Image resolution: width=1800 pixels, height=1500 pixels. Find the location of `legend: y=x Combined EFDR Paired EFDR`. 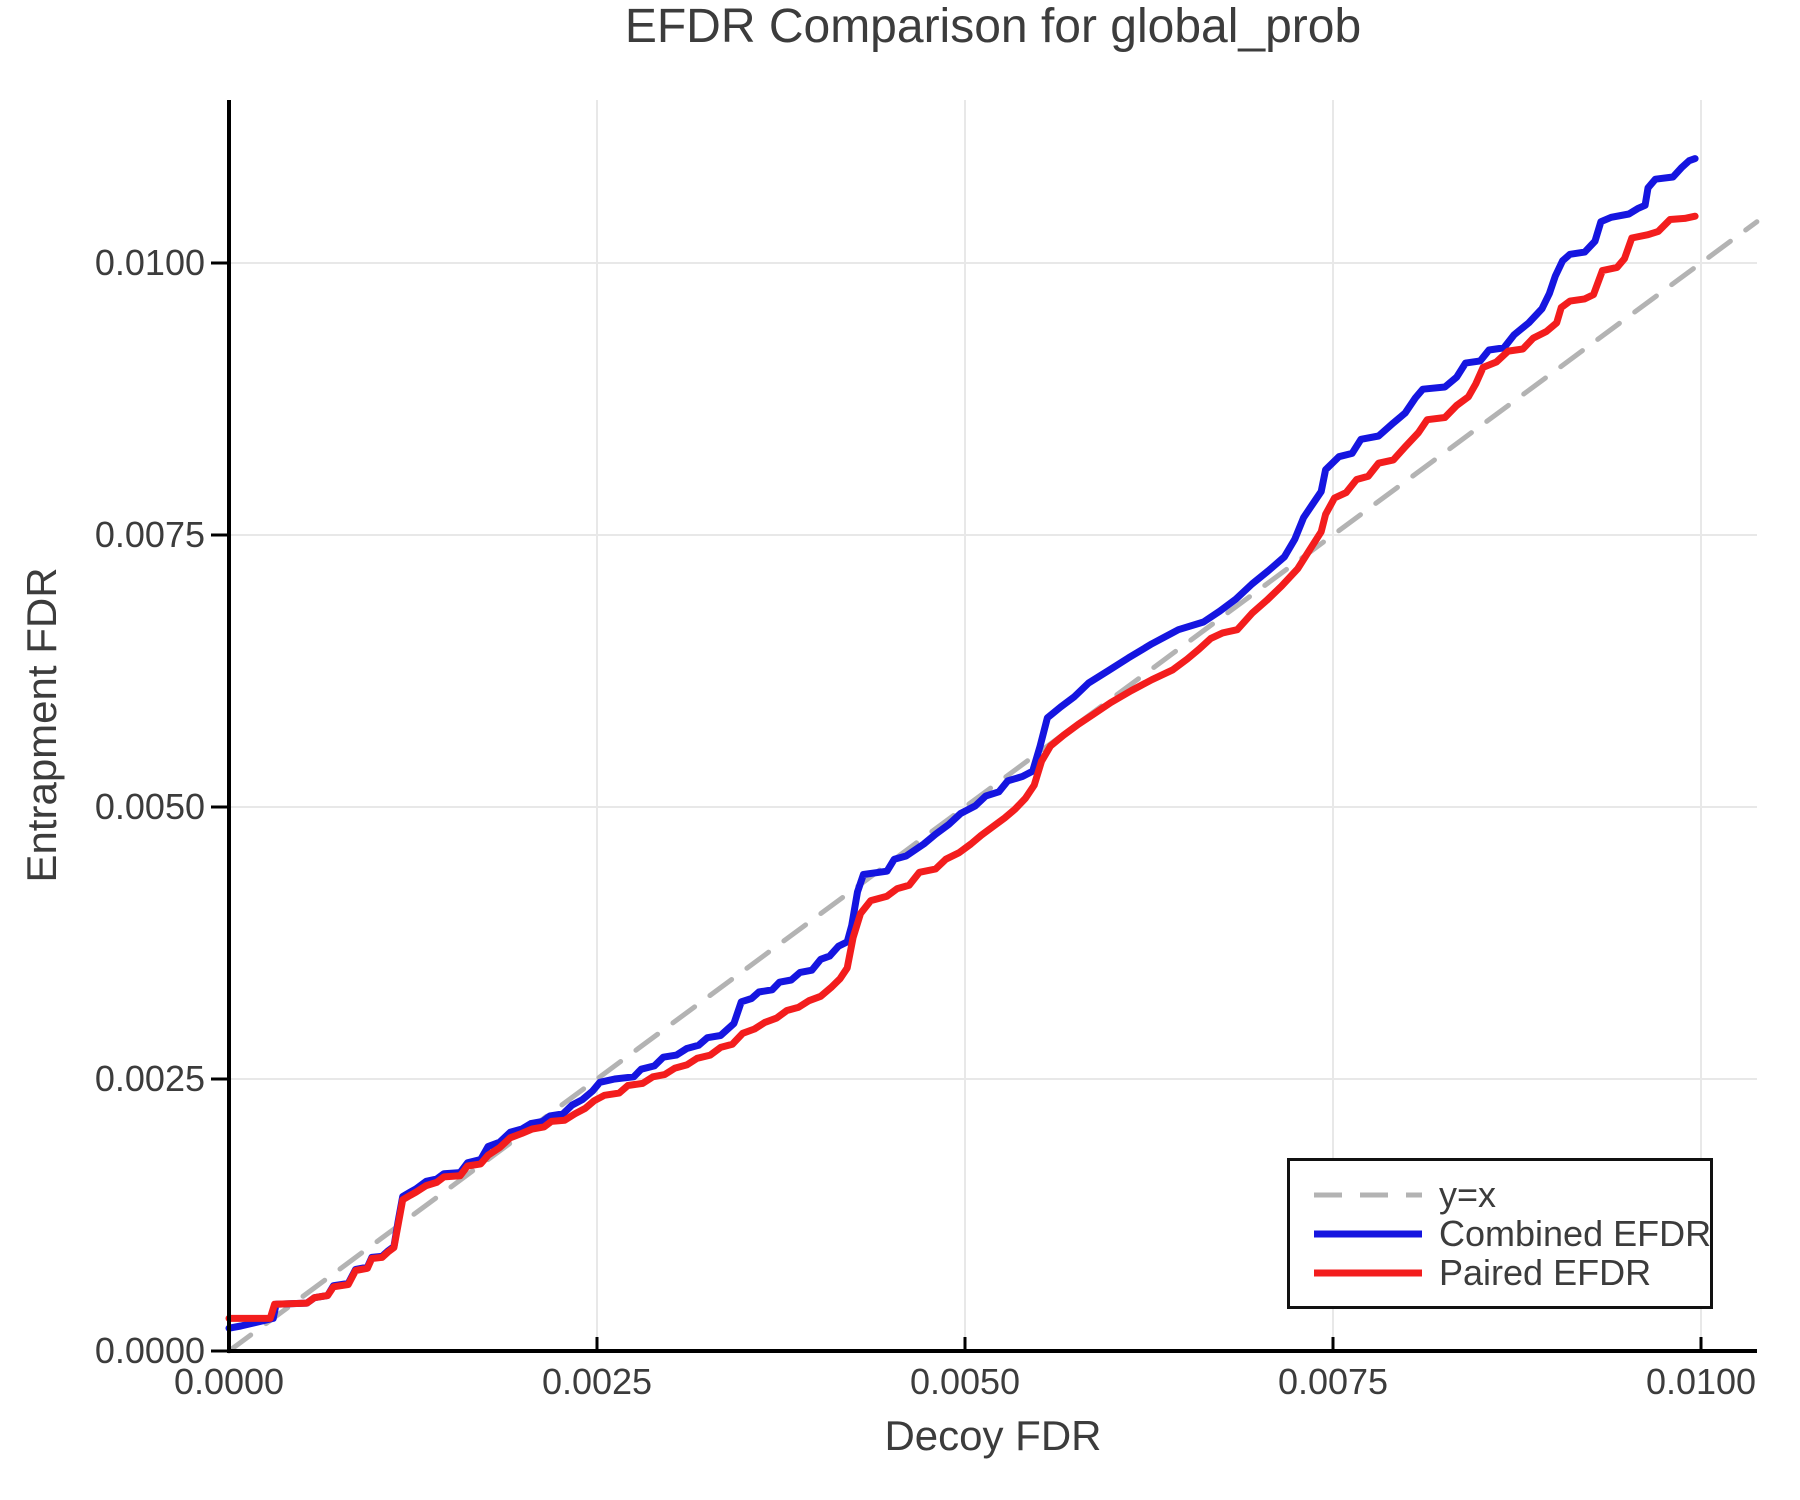

legend: y=x Combined EFDR Paired EFDR is located at coordinates (1500, 1233).